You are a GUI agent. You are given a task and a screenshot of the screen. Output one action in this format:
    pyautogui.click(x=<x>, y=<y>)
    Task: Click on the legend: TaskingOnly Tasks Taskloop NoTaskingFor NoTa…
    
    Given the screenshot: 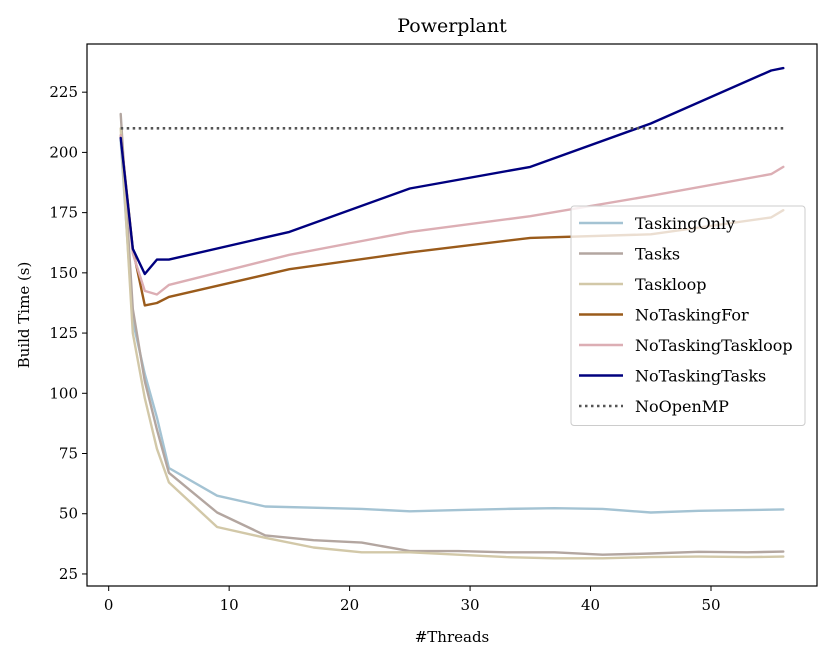 What is the action you would take?
    pyautogui.click(x=688, y=315)
    